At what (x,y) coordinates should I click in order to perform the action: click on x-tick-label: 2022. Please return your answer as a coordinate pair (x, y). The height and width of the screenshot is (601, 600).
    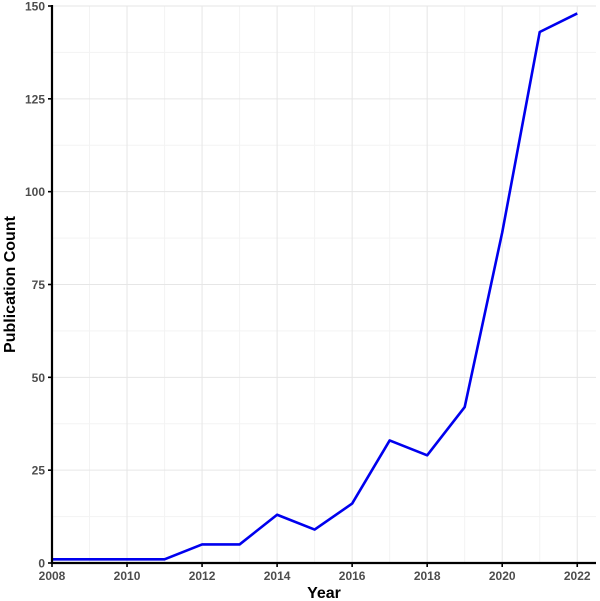
    Looking at the image, I should click on (577, 576).